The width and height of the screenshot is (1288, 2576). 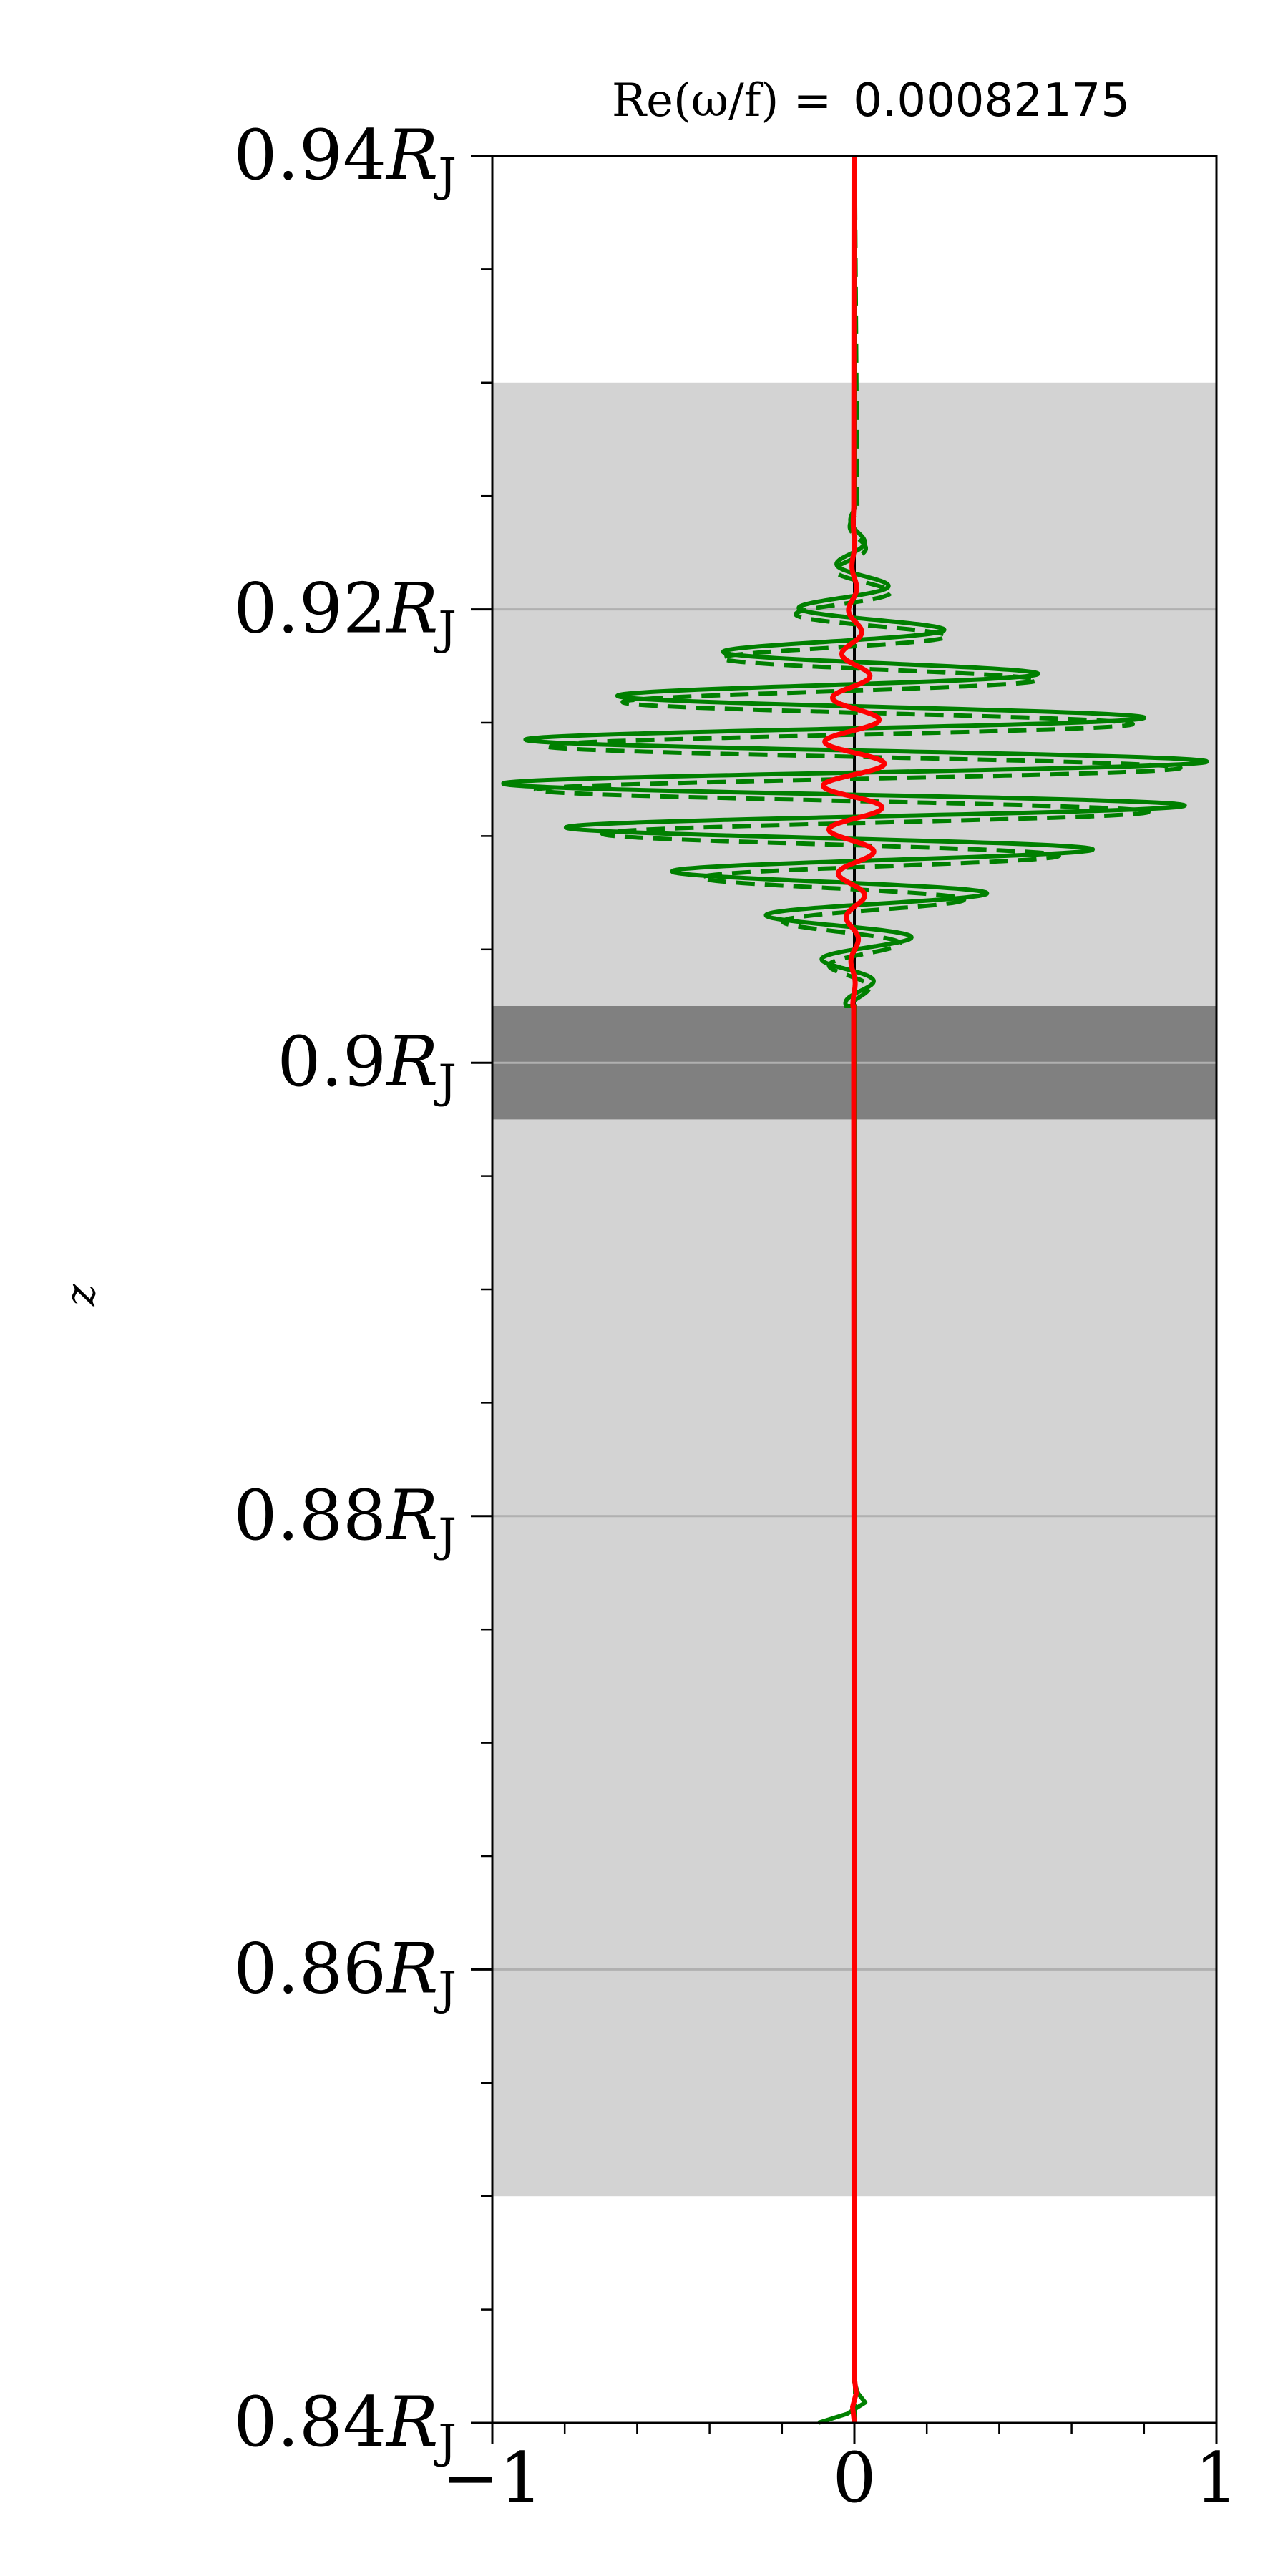 I want to click on y-tick-label: 0.86RJ, so click(x=345, y=1971).